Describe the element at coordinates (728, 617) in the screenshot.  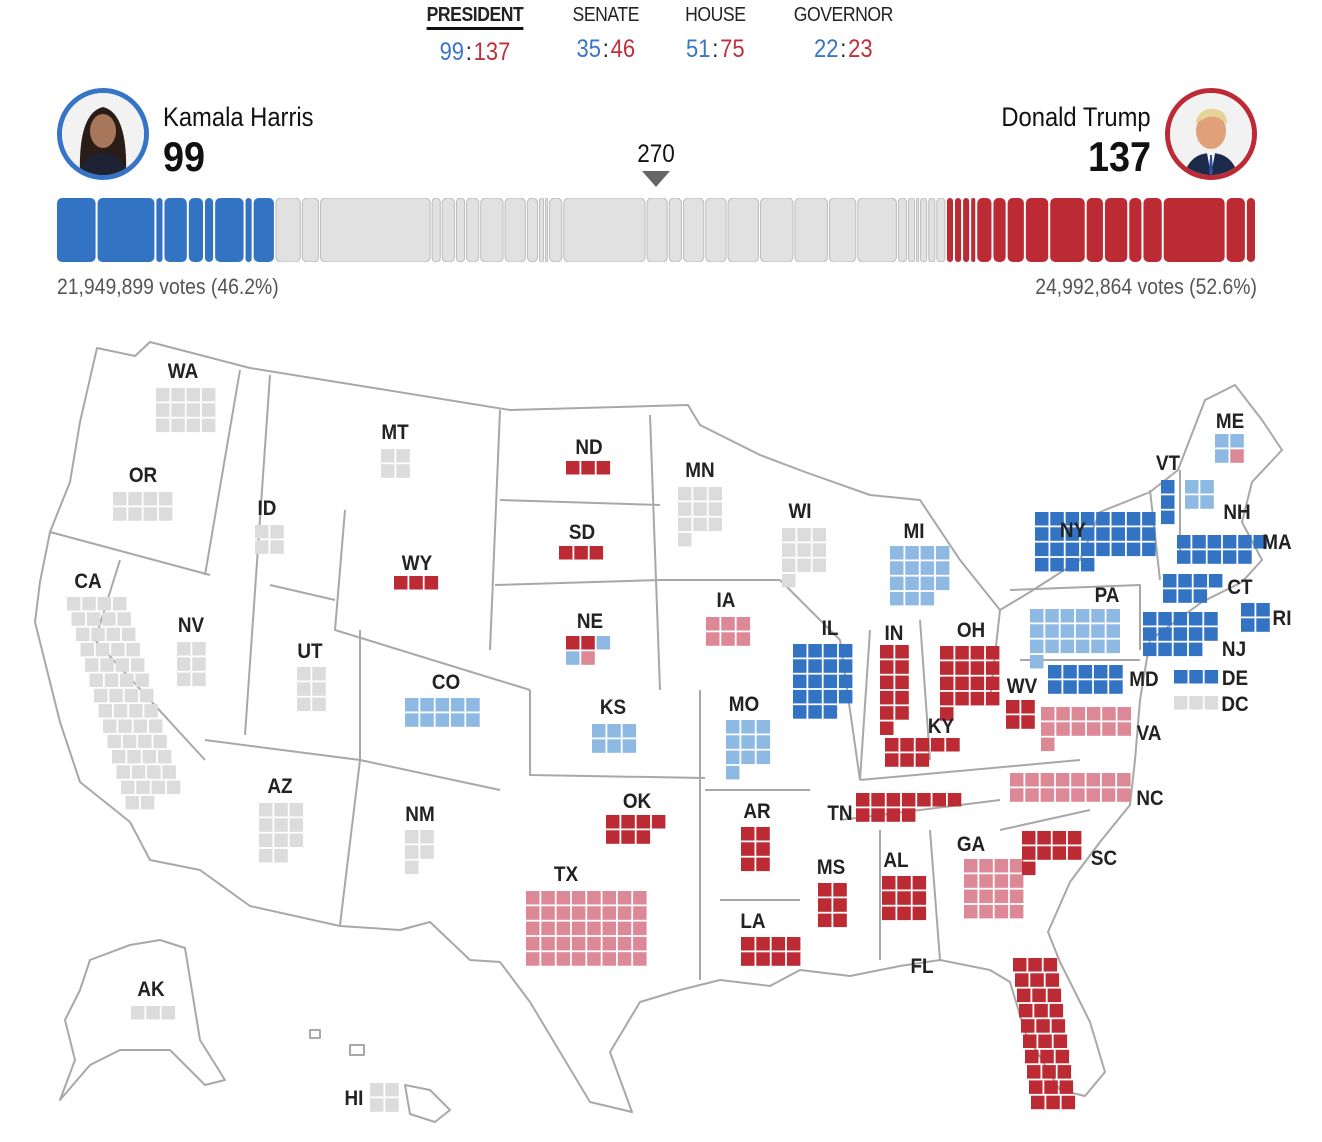
I see `state-ia: IA` at that location.